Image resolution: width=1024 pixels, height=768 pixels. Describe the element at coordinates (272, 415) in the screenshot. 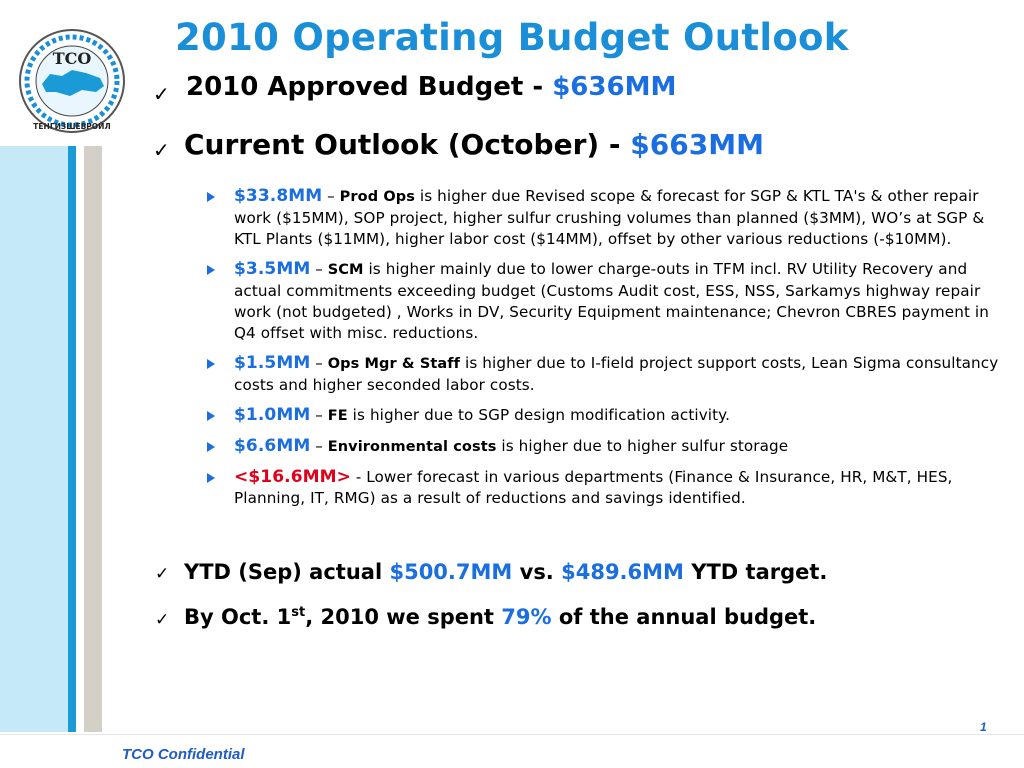

I see `variance-amount: $1.0MM` at that location.